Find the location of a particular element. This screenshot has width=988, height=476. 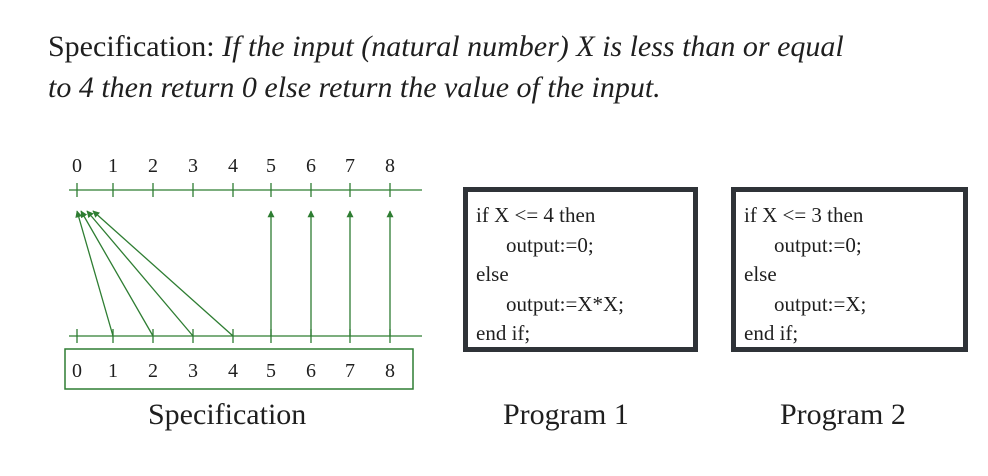

program2-line: output:=0; is located at coordinates (818, 244).